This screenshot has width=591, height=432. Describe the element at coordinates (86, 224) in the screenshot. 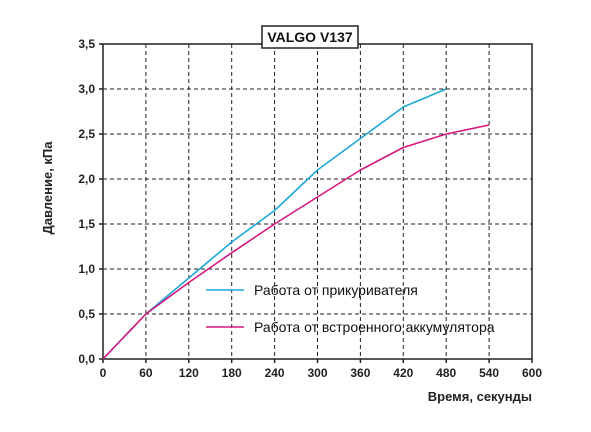

I see `y-tick-label: 1,5` at that location.